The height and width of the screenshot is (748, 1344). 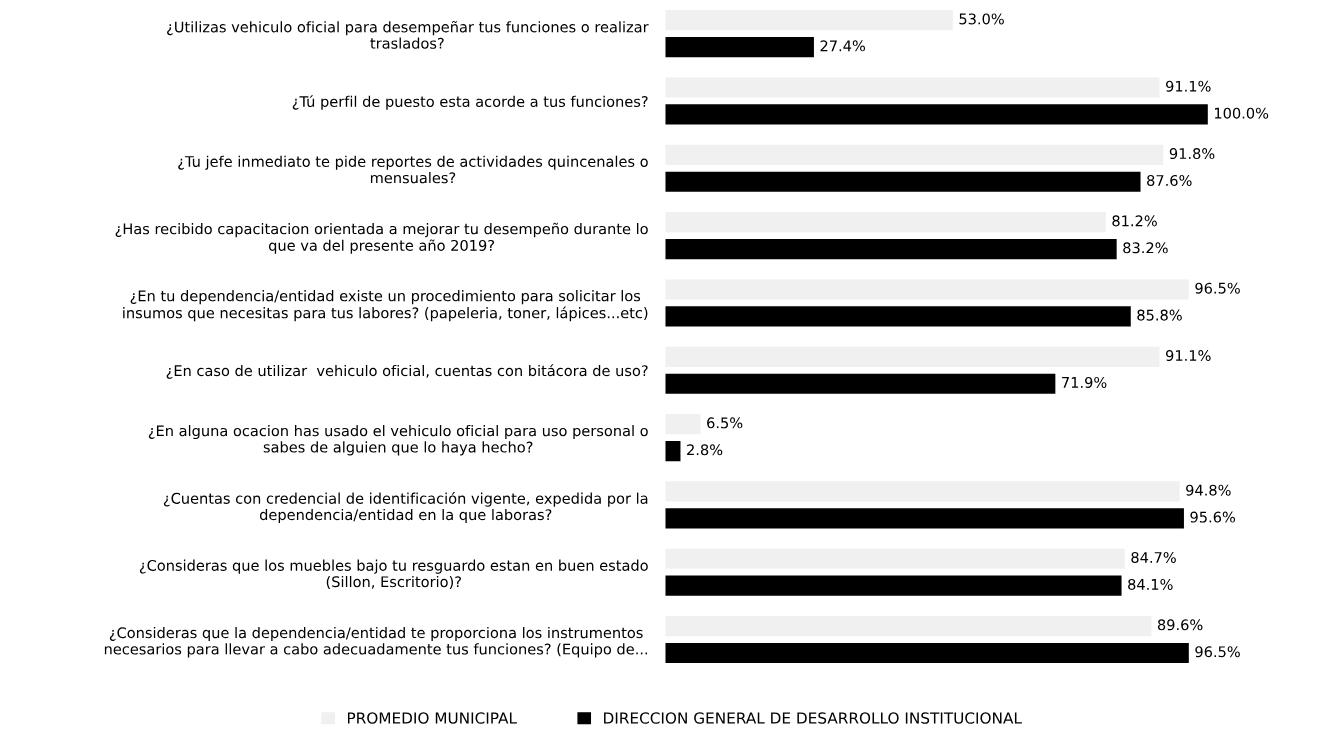 What do you see at coordinates (705, 450) in the screenshot?
I see `data-label: 2.8%` at bounding box center [705, 450].